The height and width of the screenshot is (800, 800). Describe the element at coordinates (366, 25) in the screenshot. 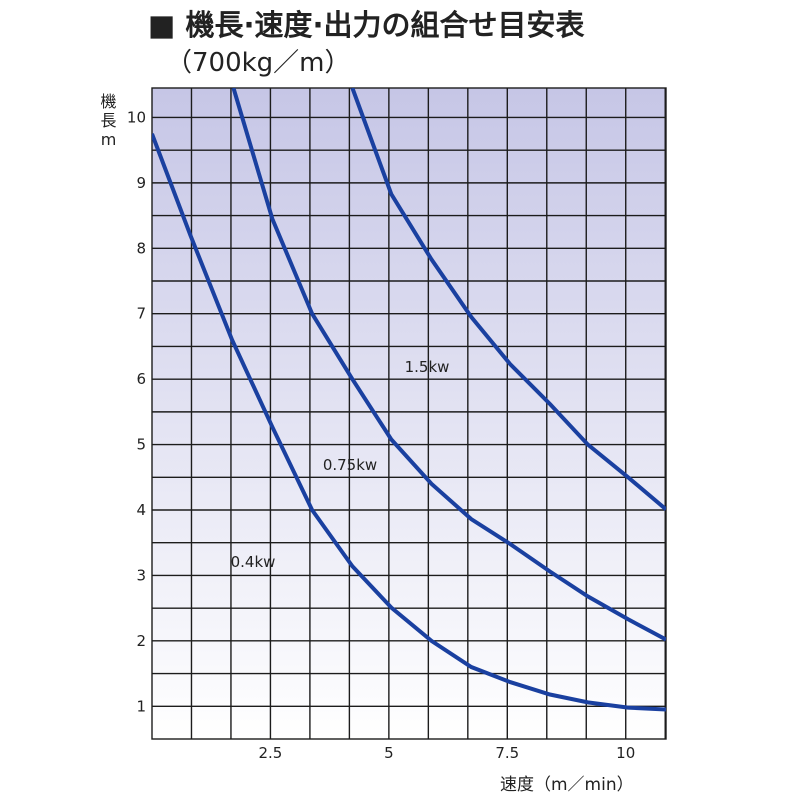

I see `chart-title: ■ 機長·速度·出力の組合せ目安表` at that location.